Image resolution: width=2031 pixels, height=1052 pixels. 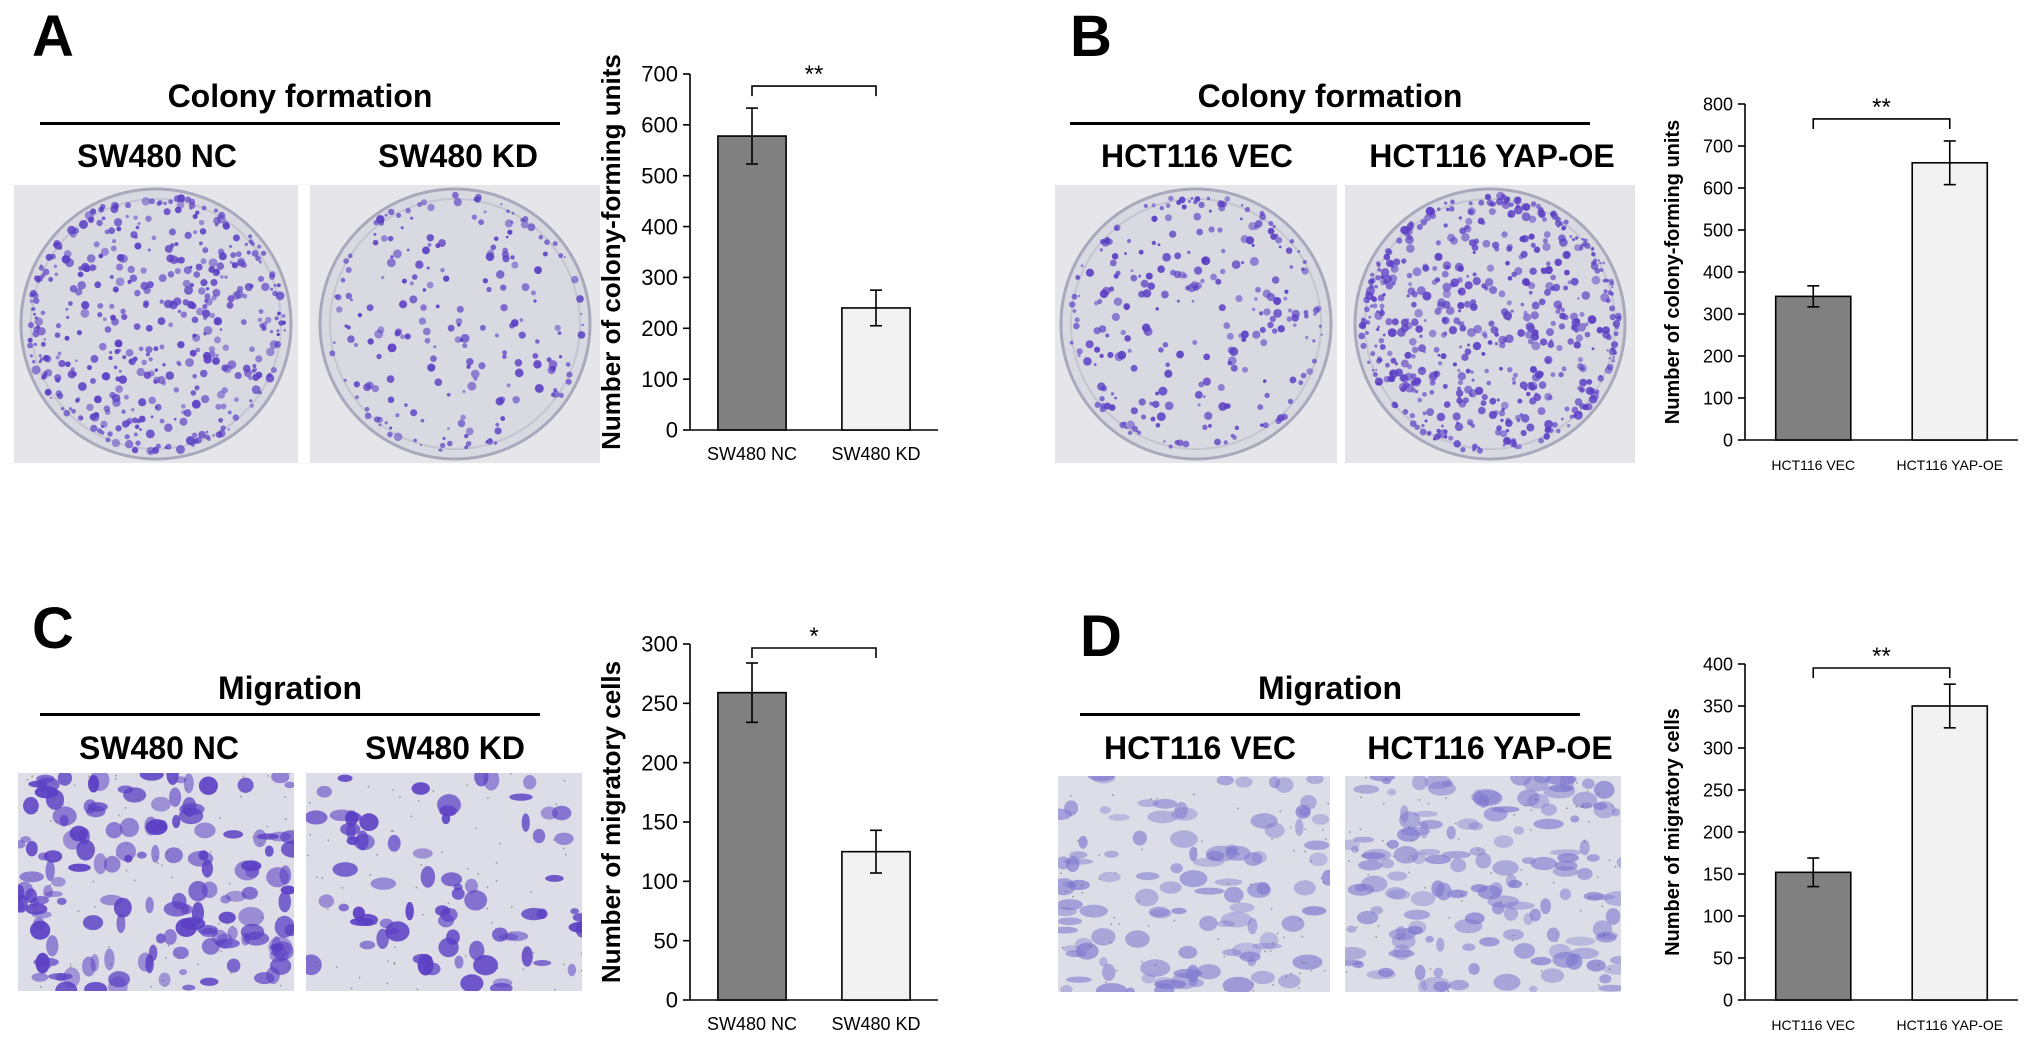 I want to click on significance-marker: *, so click(x=813, y=636).